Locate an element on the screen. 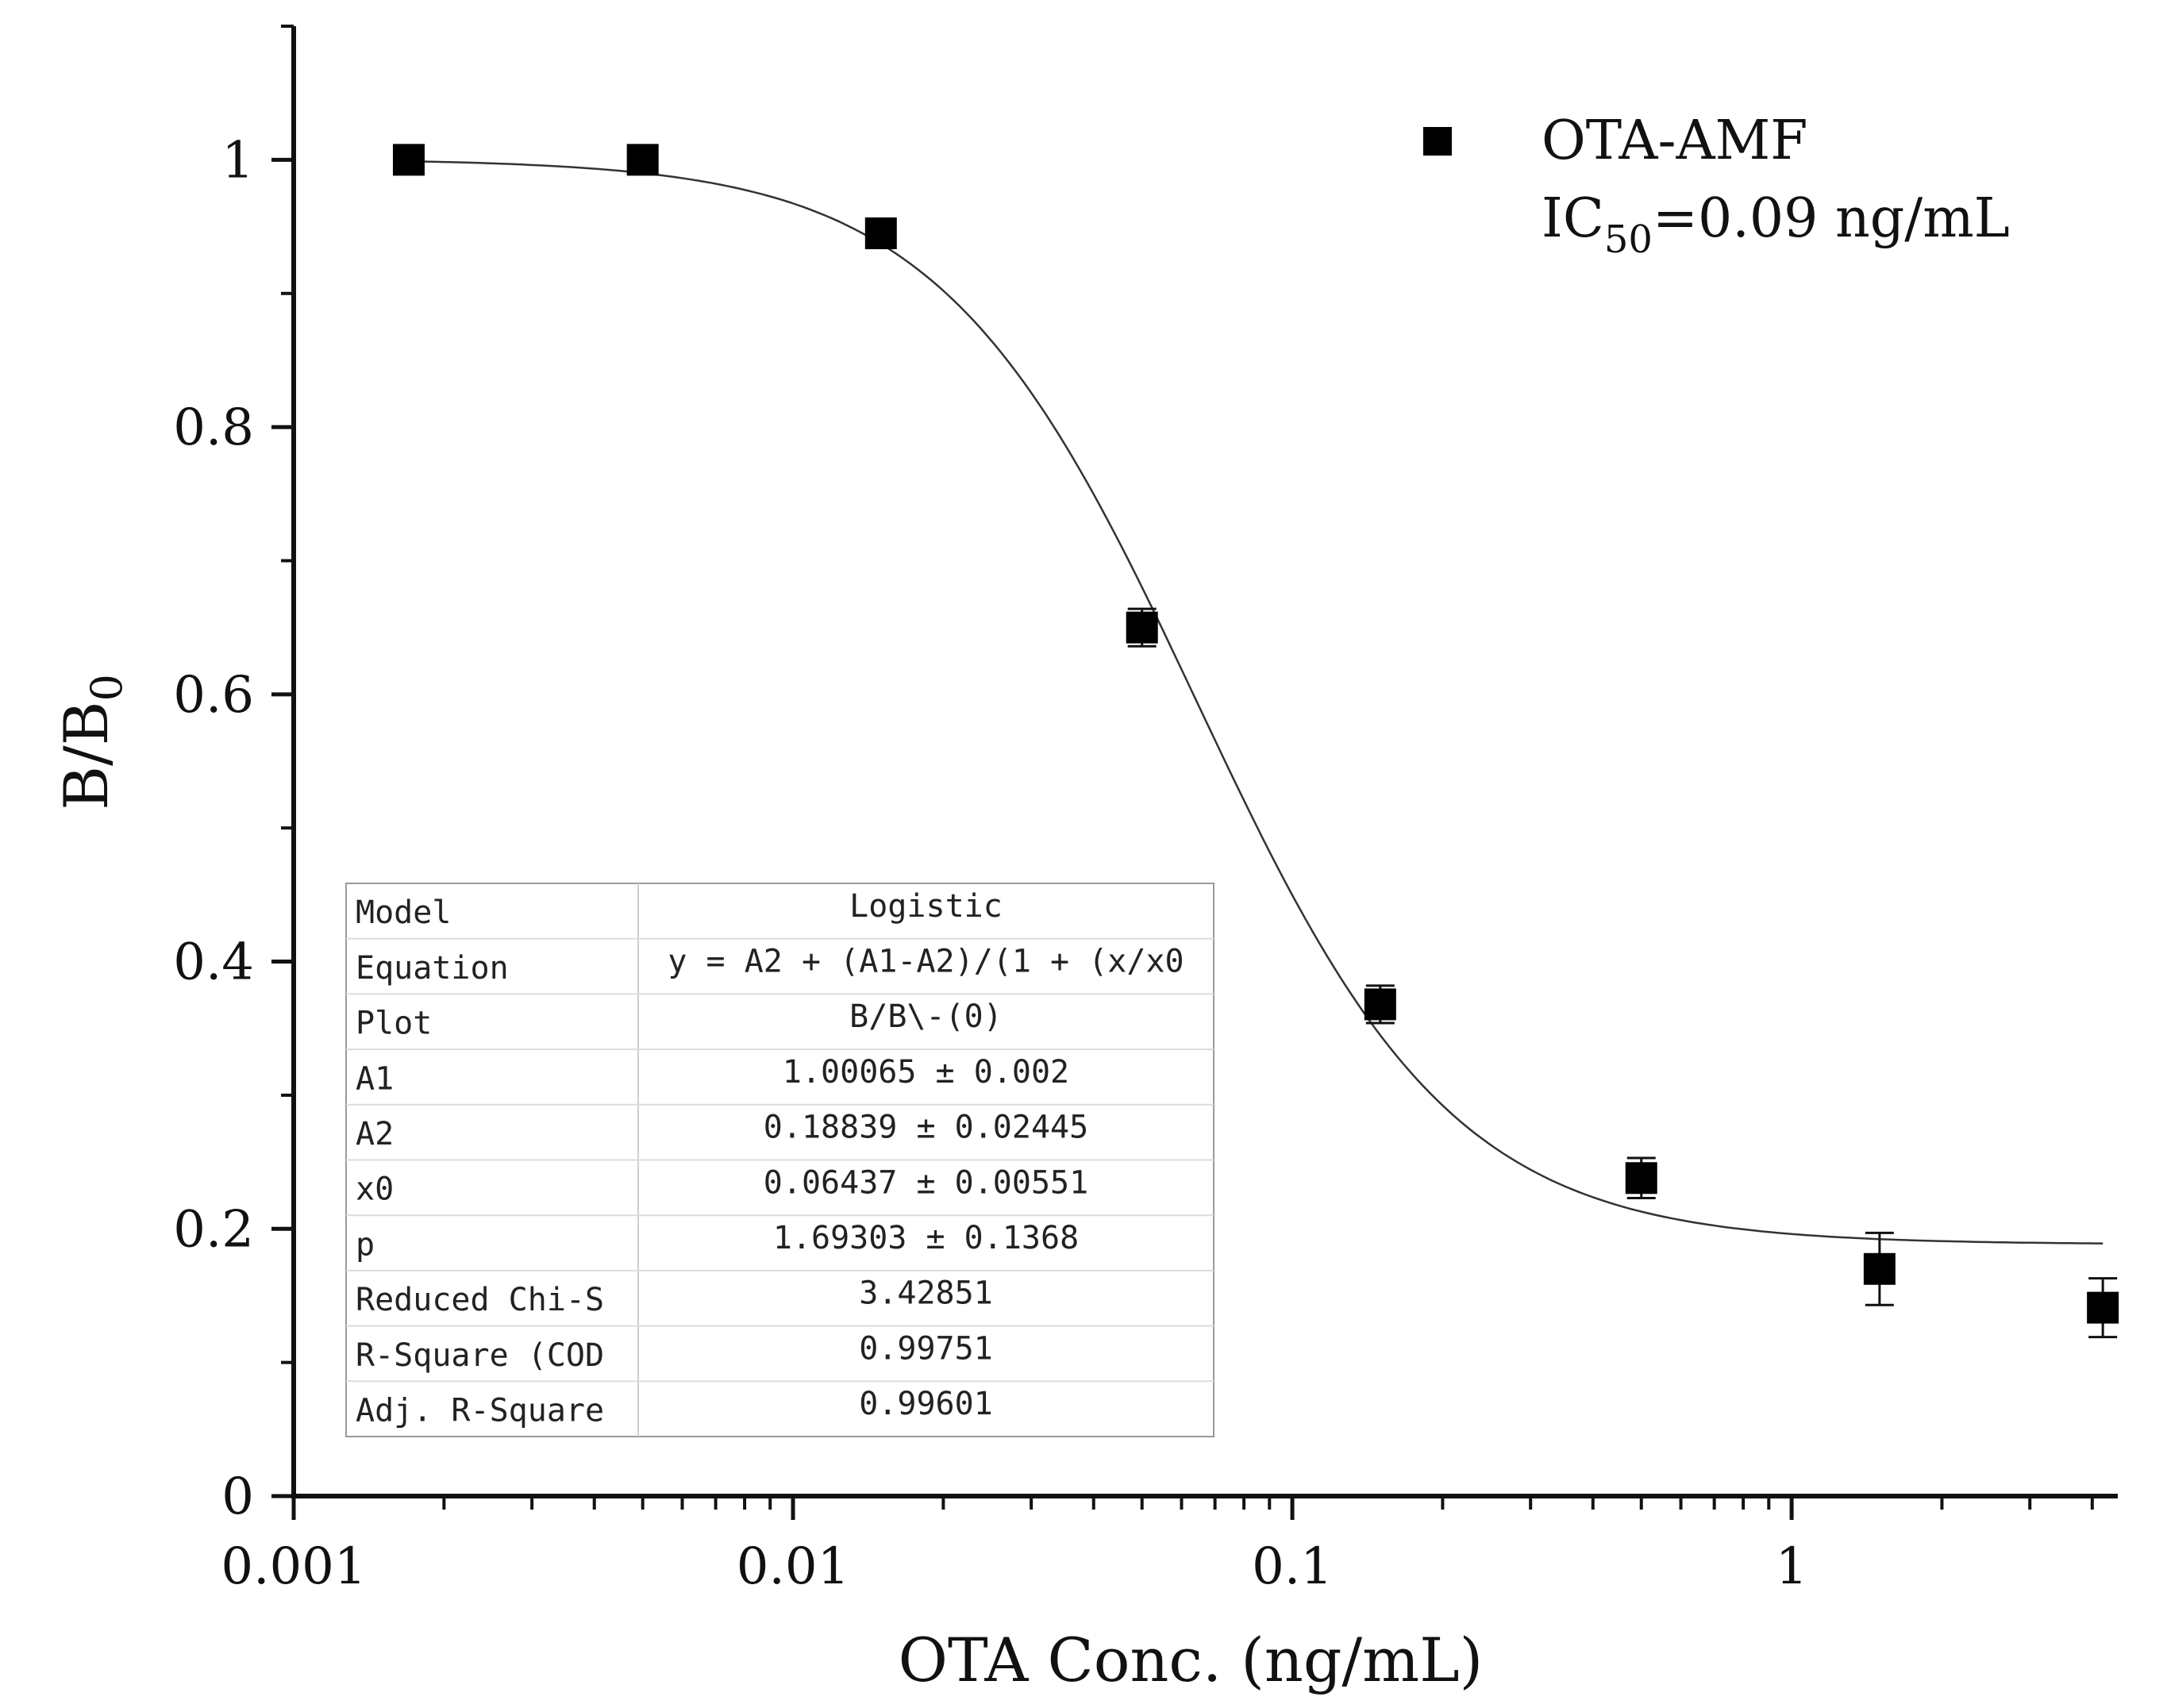 The height and width of the screenshot is (1708, 2167). fit-table-param-label: p is located at coordinates (365, 1244).